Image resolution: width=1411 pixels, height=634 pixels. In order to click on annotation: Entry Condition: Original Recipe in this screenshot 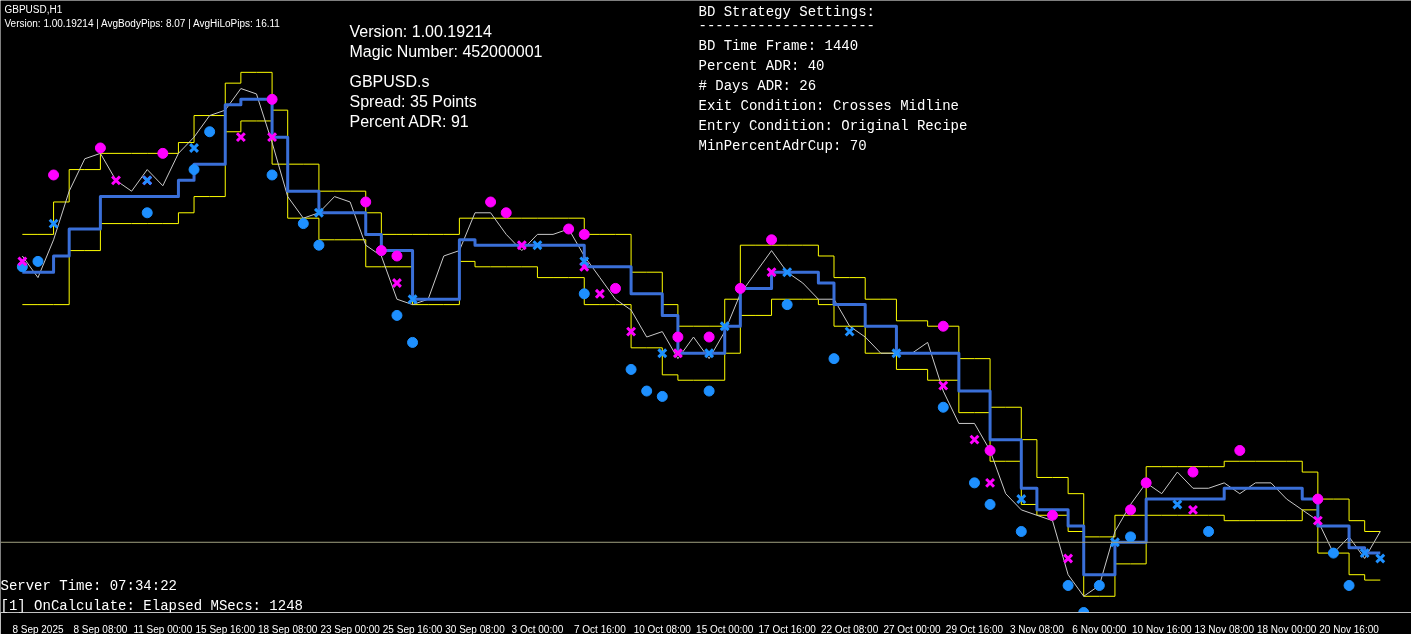, I will do `click(833, 125)`.